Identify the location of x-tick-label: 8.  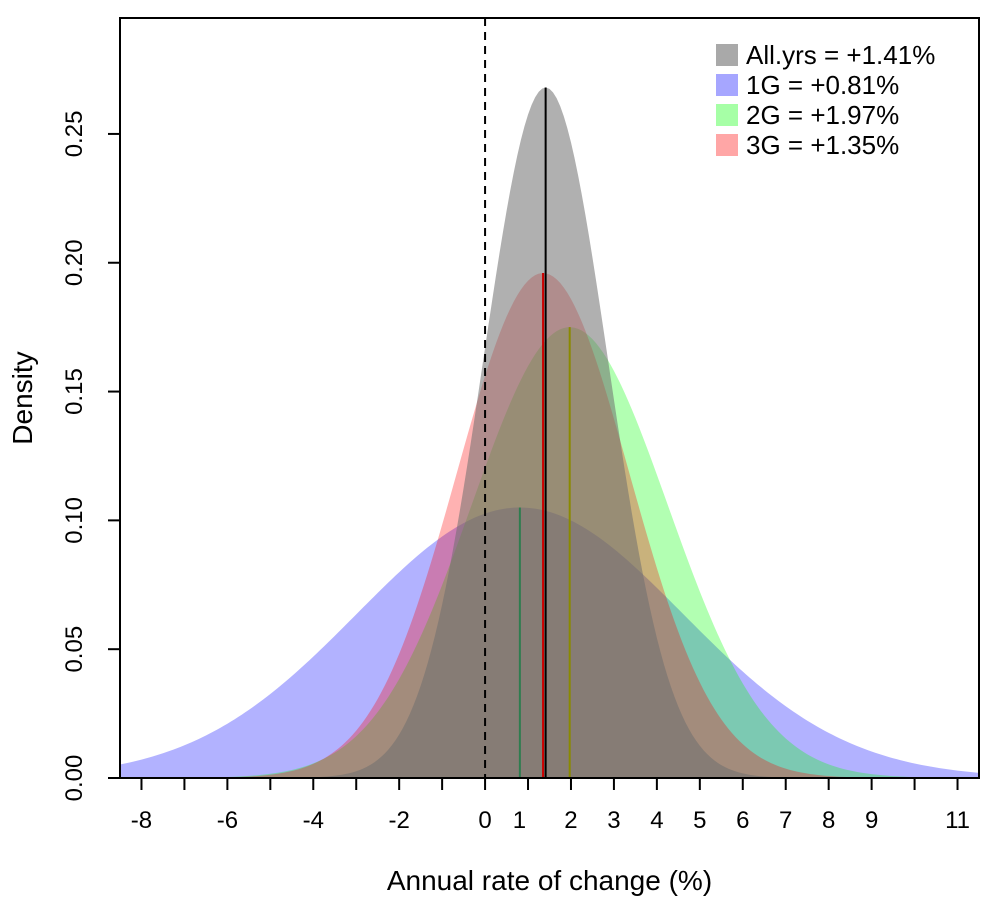
(828, 820).